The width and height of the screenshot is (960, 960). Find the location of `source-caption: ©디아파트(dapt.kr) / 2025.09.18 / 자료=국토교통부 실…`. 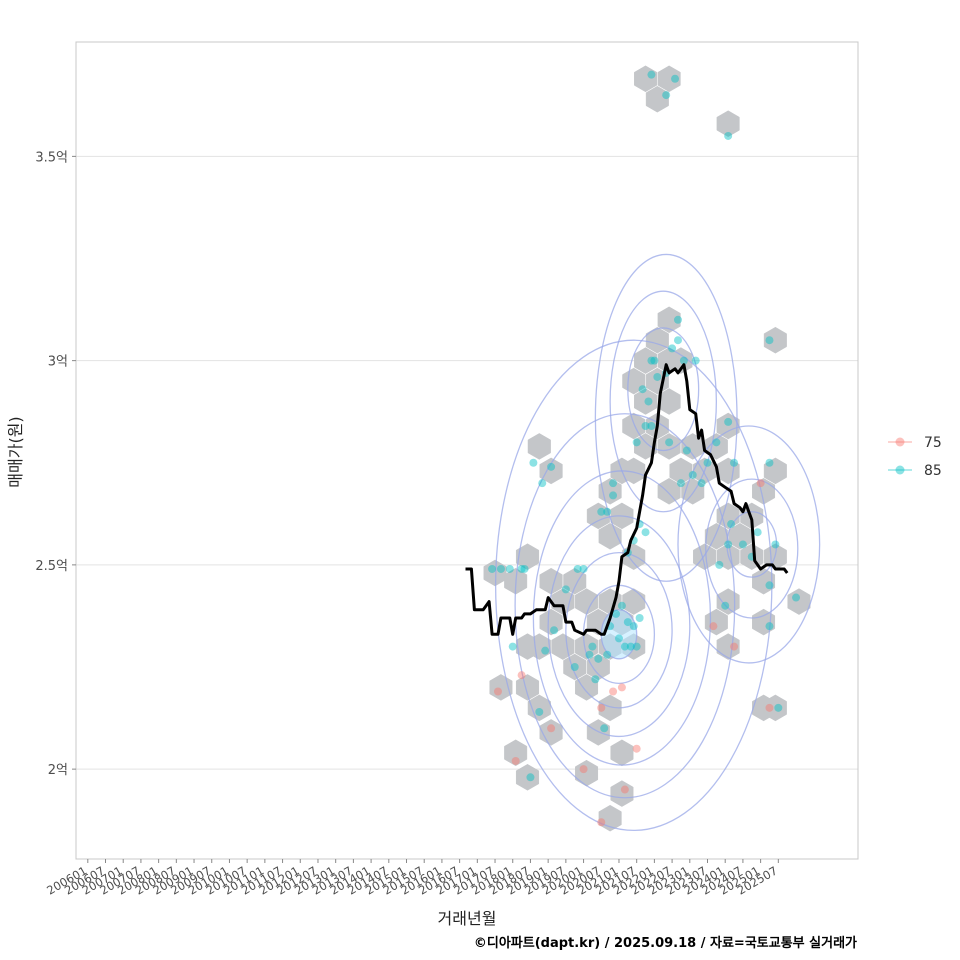

source-caption: ©디아파트(dapt.kr) / 2025.09.18 / 자료=국토교통부 실… is located at coordinates (665, 943).